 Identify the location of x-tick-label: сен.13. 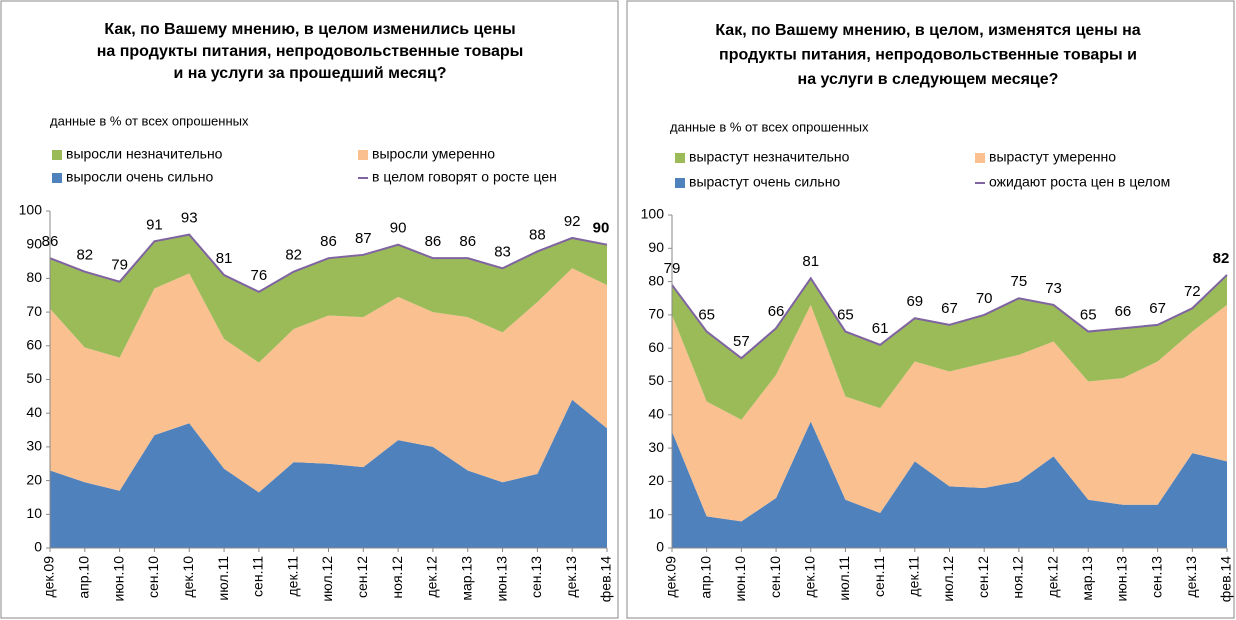
(1156, 577).